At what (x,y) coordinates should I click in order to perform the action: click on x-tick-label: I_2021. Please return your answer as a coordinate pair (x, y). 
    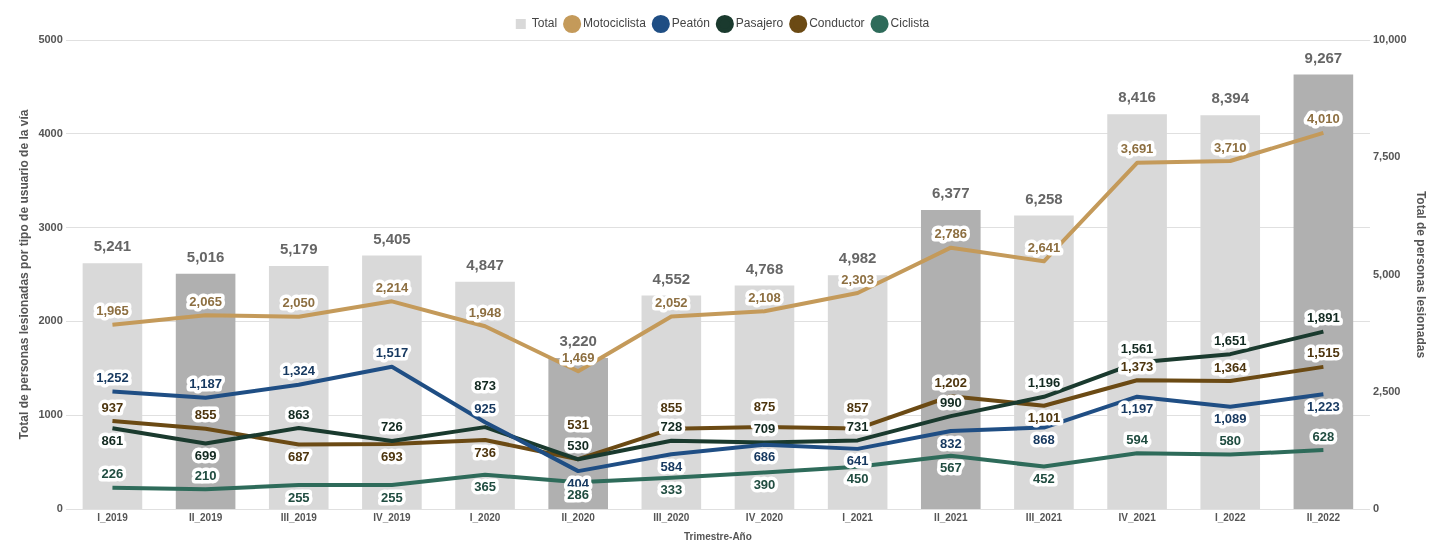
    Looking at the image, I should click on (858, 517).